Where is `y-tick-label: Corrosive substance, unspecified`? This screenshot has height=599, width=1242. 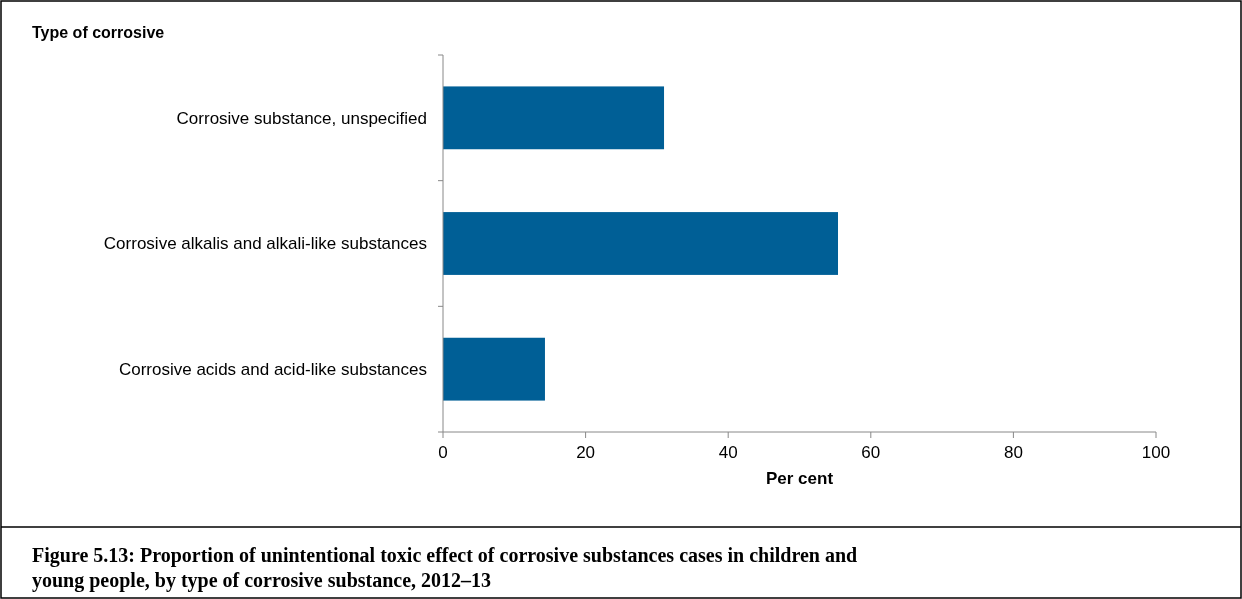 y-tick-label: Corrosive substance, unspecified is located at coordinates (301, 118).